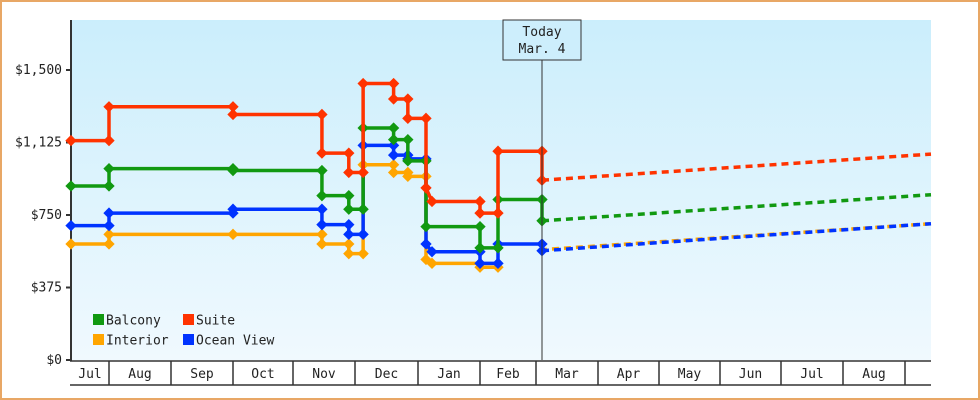  I want to click on x-month-label: Oct, so click(262, 374).